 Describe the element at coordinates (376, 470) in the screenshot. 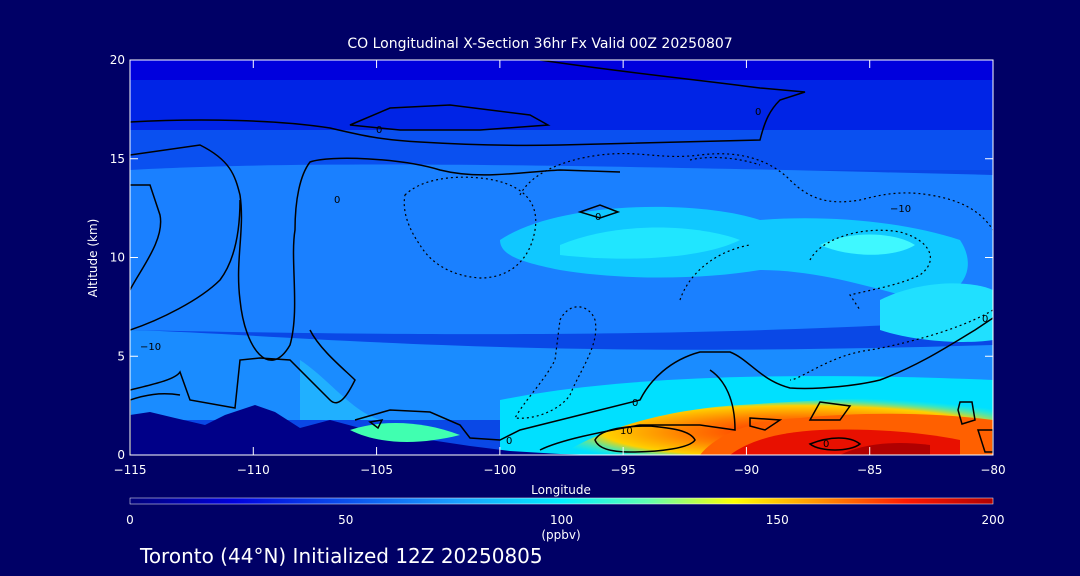

I see `x-tick-label: −105` at that location.